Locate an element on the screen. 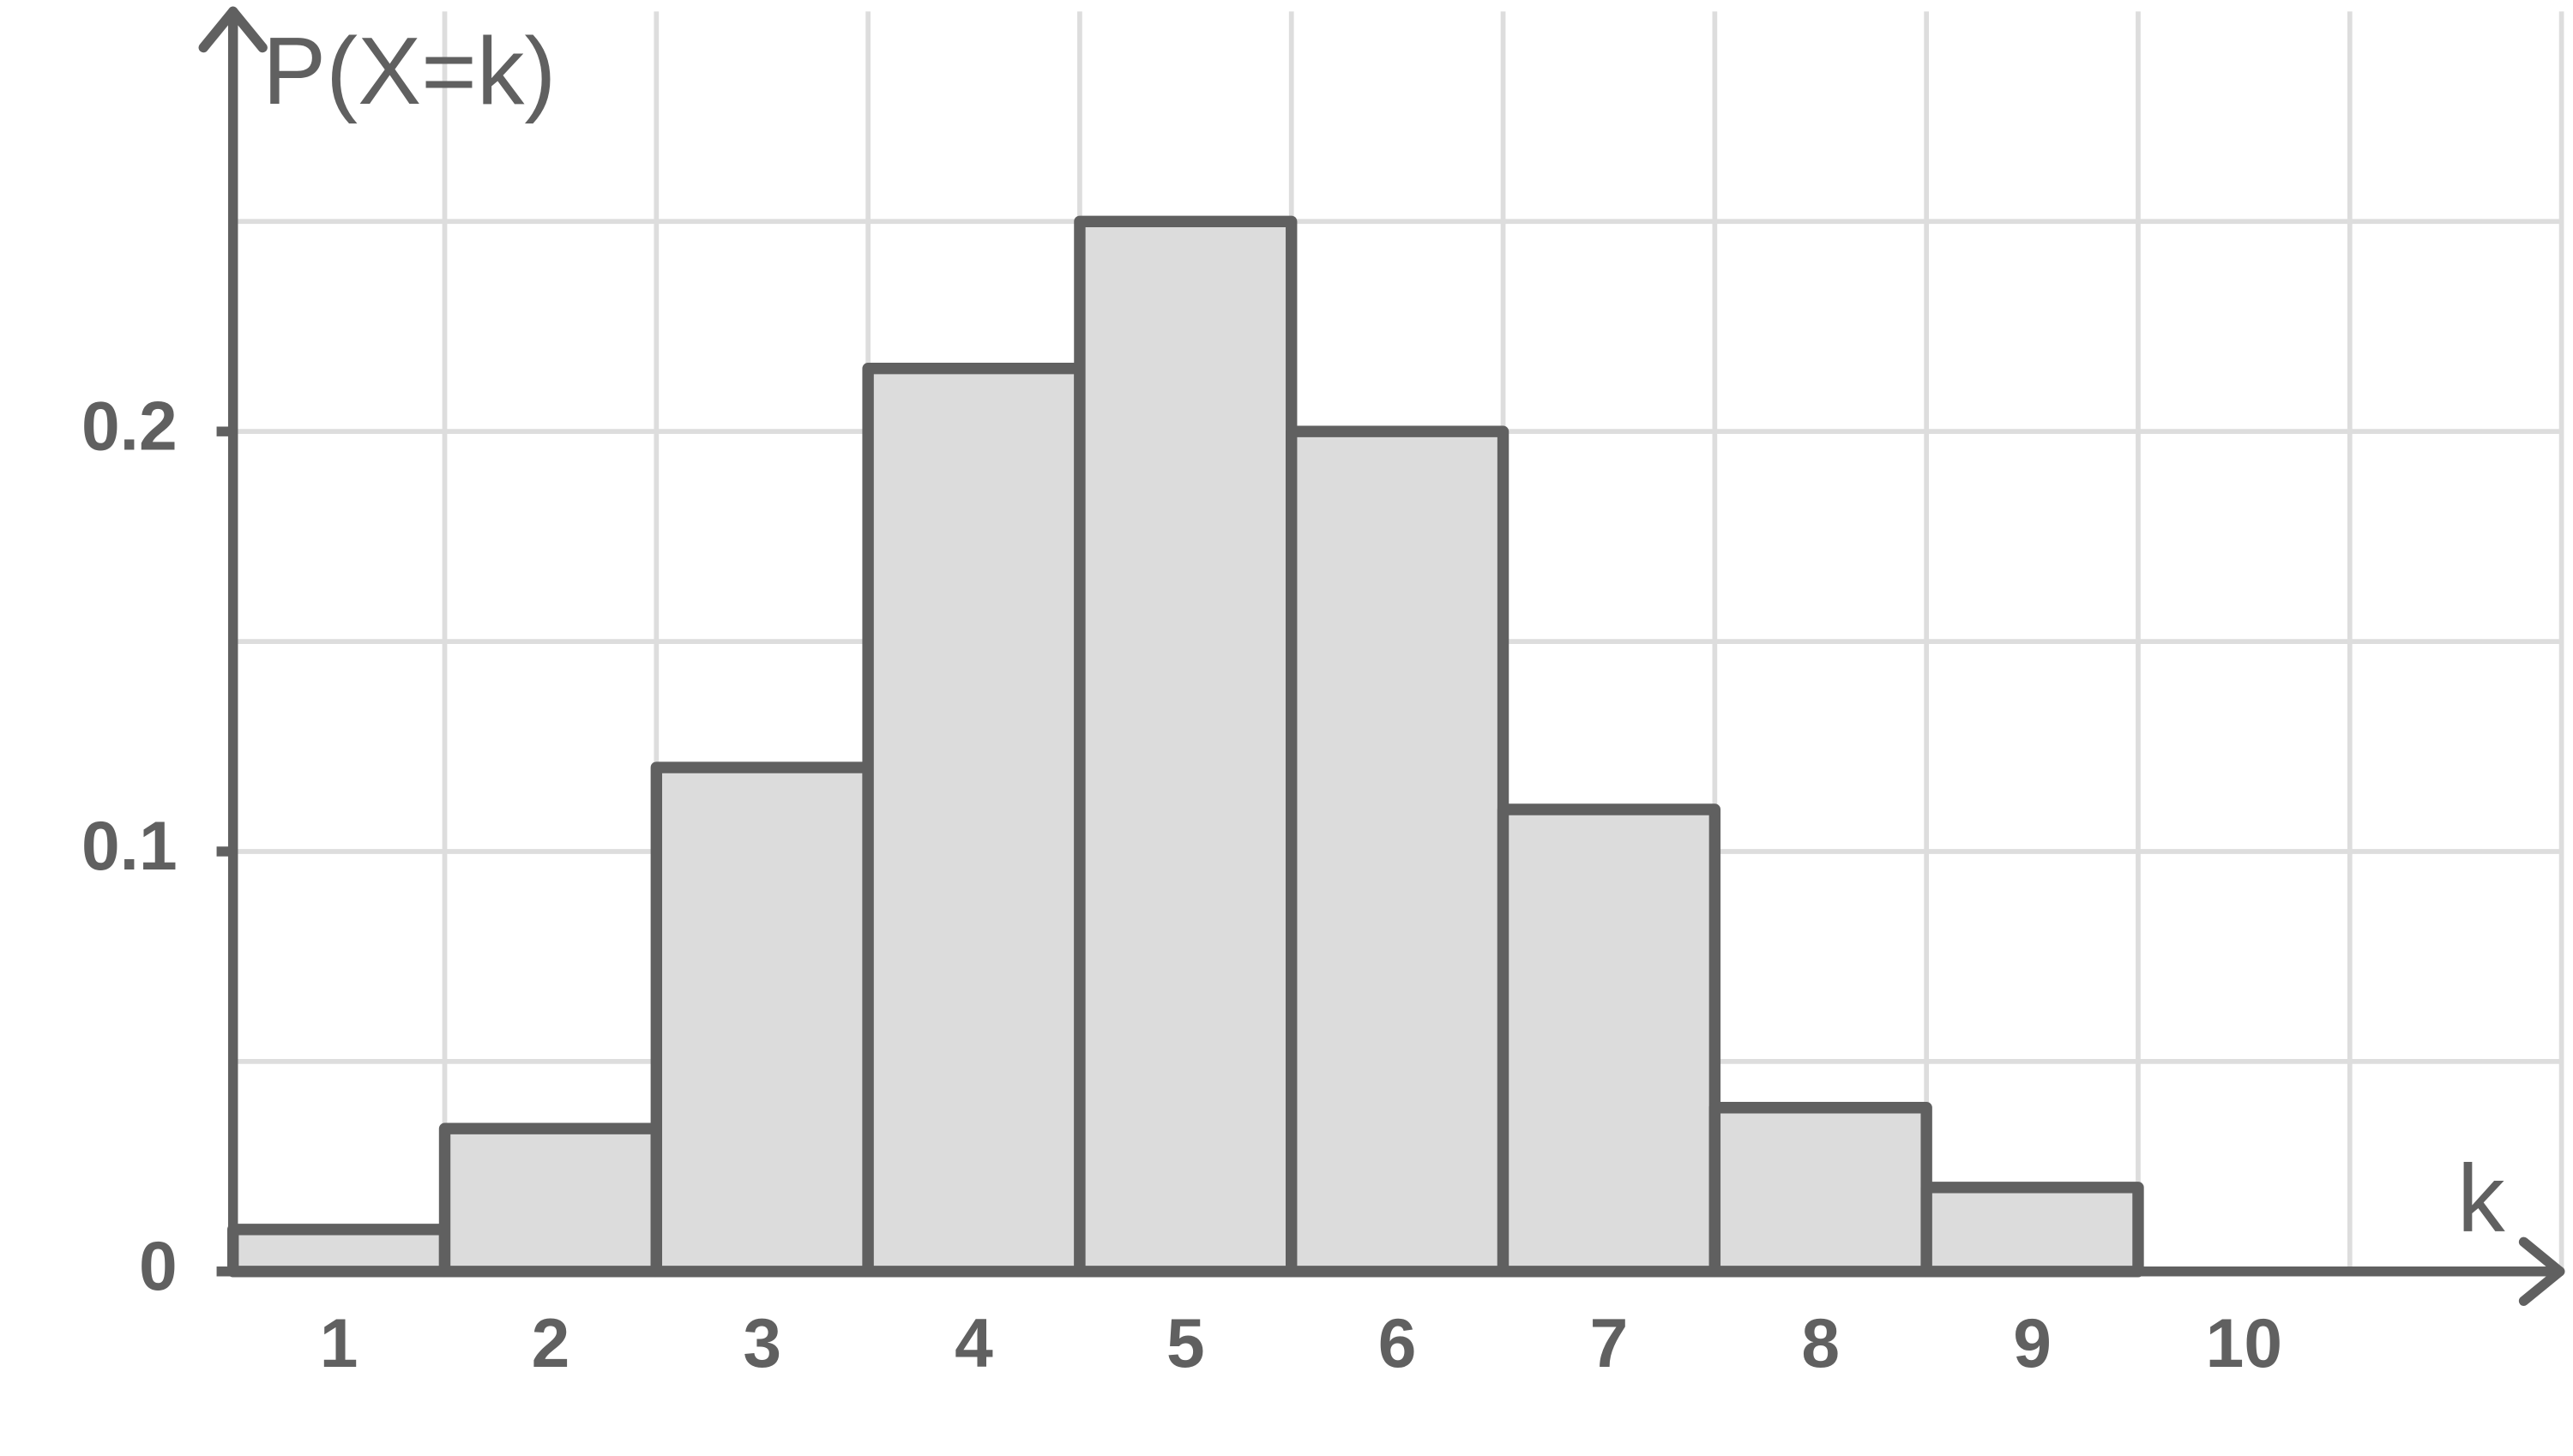 The height and width of the screenshot is (1456, 2573). x-axis-label: k is located at coordinates (2481, 1199).